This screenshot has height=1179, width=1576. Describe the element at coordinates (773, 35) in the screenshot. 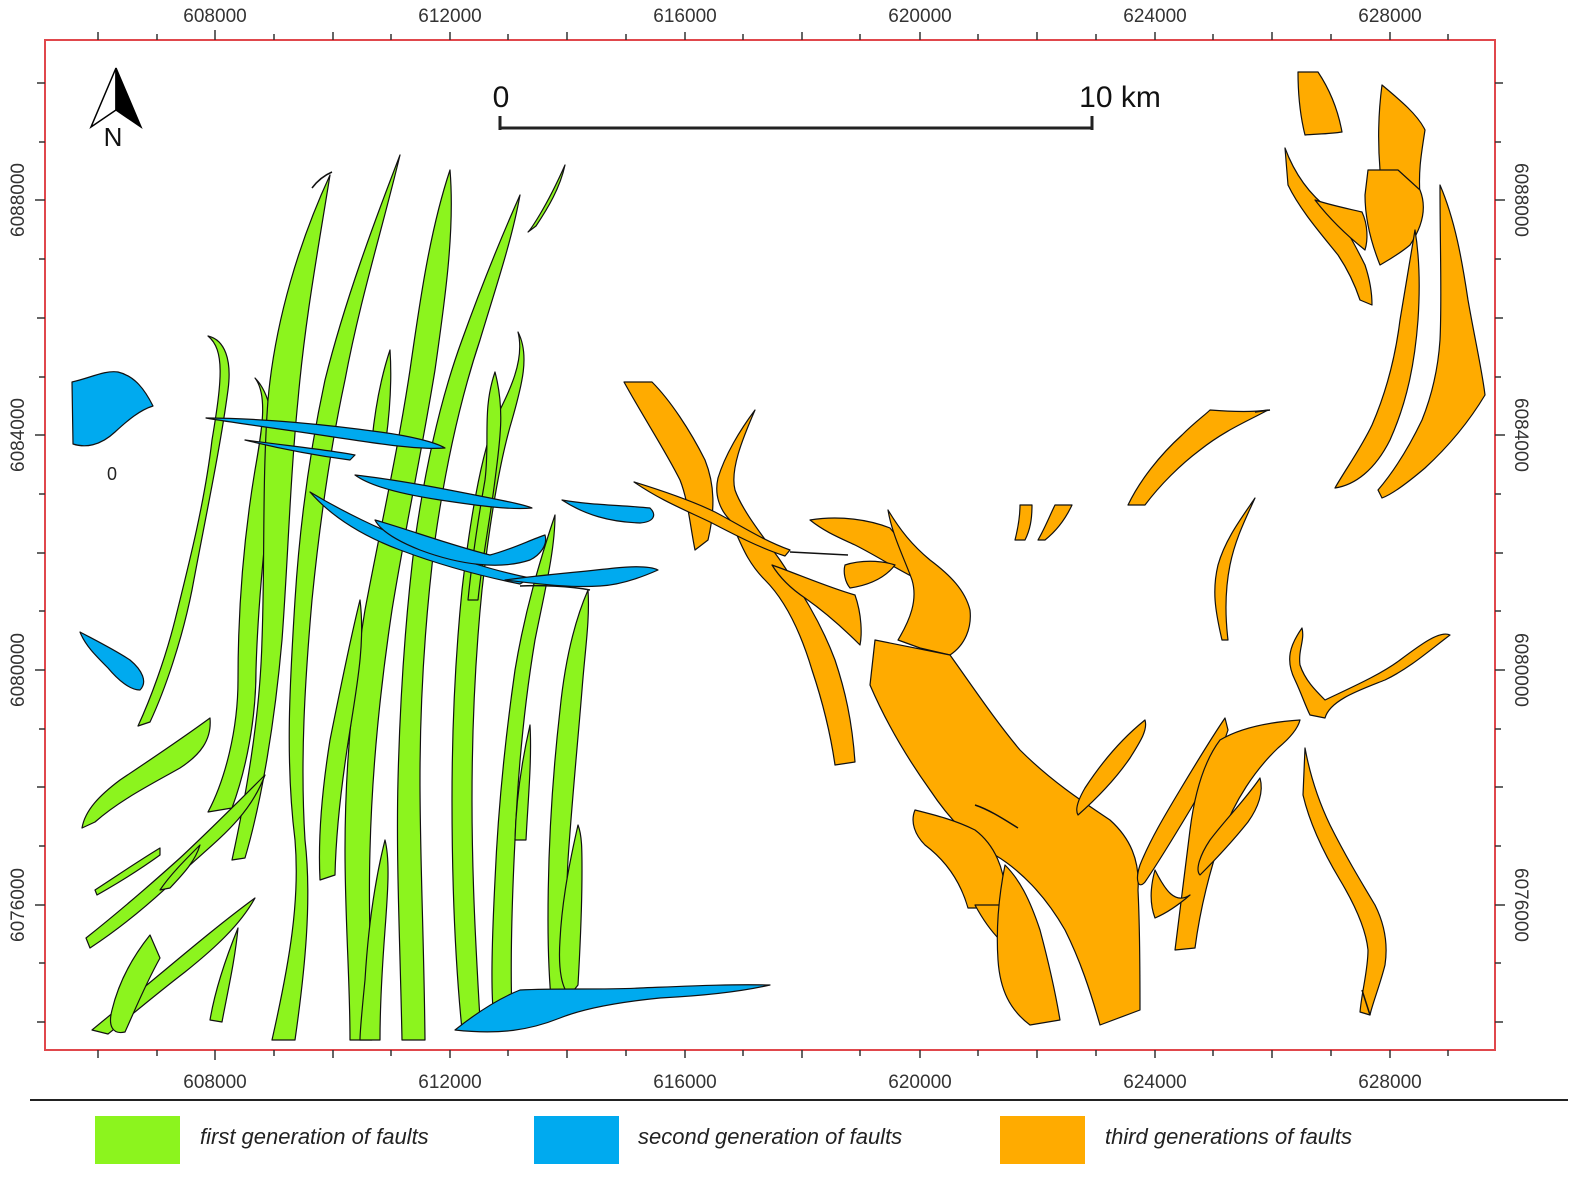

I see `top-axis-ticks` at that location.